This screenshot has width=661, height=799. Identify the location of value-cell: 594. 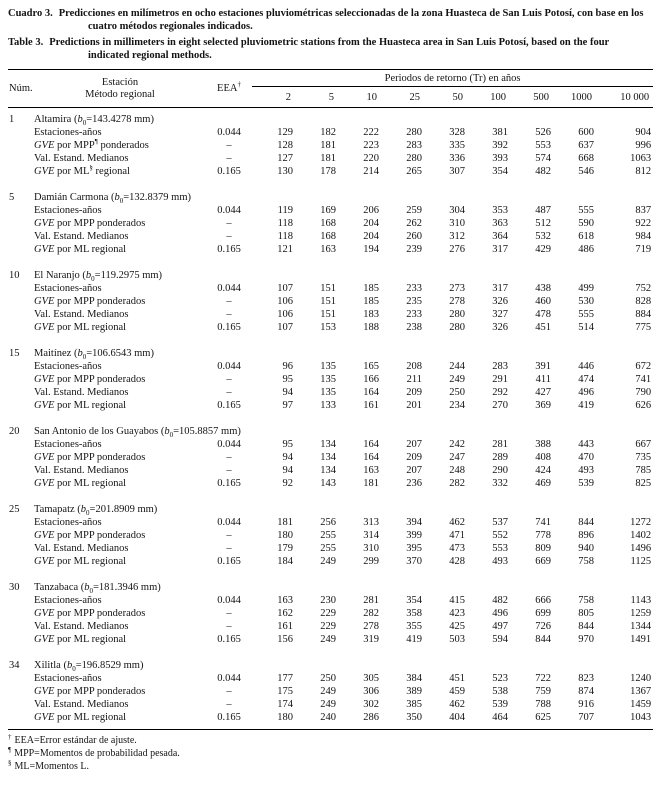
(500, 639).